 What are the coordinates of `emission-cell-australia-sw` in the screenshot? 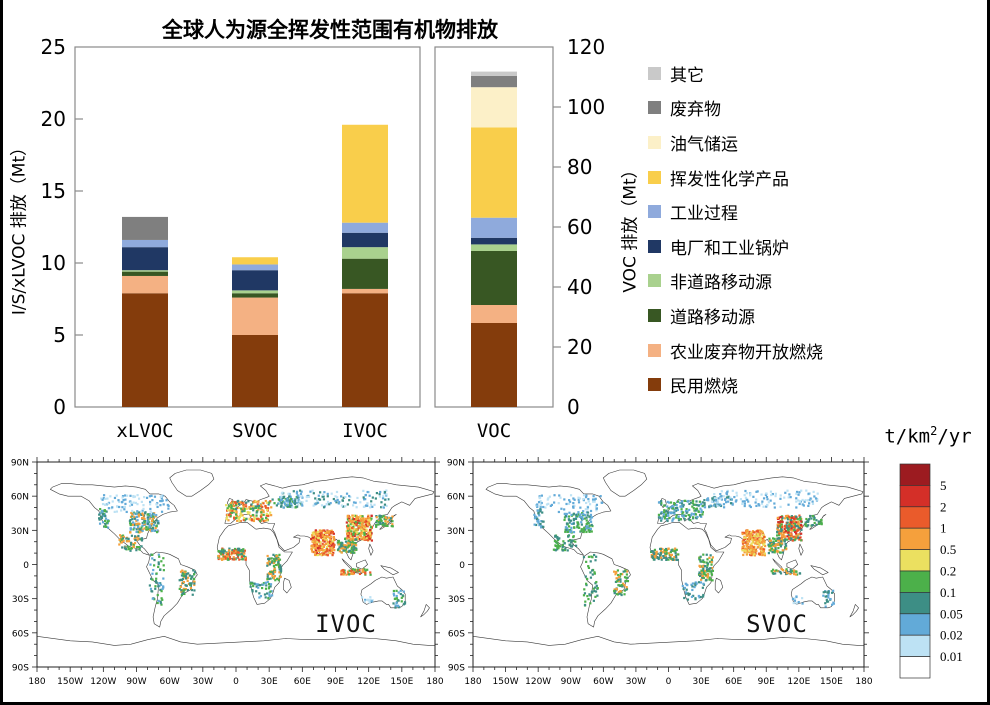 It's located at (362, 597).